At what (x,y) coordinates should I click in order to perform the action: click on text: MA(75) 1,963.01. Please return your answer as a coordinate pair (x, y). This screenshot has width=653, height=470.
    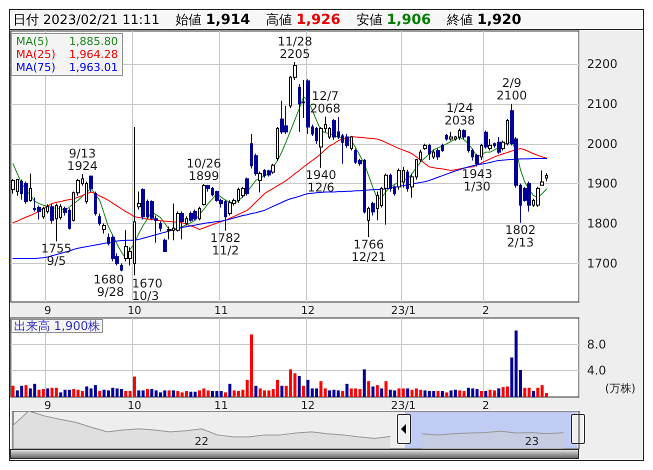
    Looking at the image, I should click on (67, 67).